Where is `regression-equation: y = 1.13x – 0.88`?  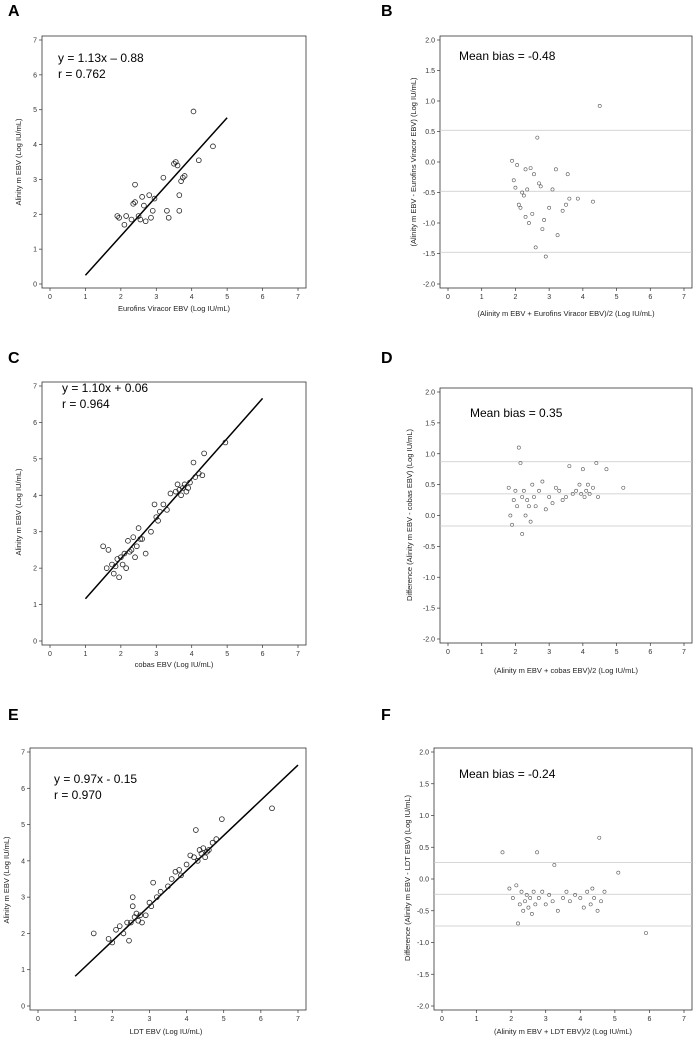
regression-equation: y = 1.13x – 0.88 is located at coordinates (101, 58).